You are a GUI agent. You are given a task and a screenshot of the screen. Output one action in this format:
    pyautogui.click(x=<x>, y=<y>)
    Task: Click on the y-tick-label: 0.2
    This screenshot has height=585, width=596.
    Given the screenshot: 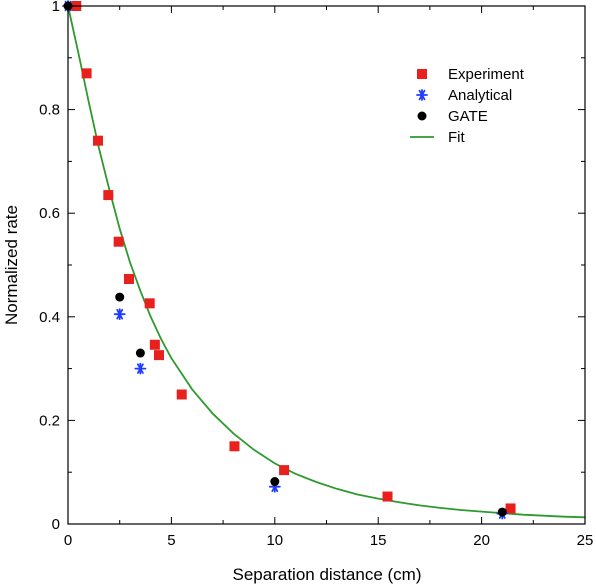 What is the action you would take?
    pyautogui.click(x=49, y=420)
    